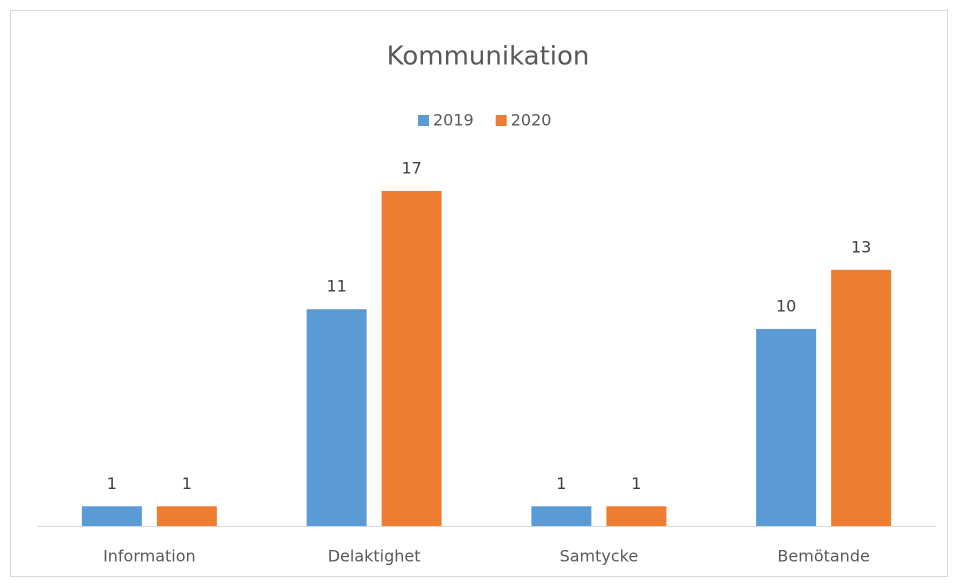 The image size is (958, 583). I want to click on x-tick-label: Bemötande, so click(823, 556).